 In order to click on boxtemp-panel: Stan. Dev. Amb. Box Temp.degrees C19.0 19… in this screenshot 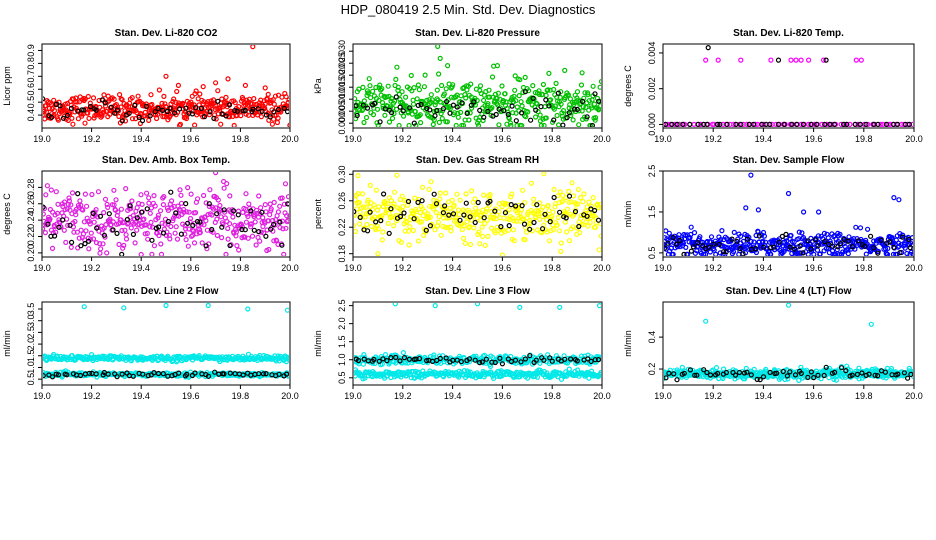, I will do `click(150, 214)`.